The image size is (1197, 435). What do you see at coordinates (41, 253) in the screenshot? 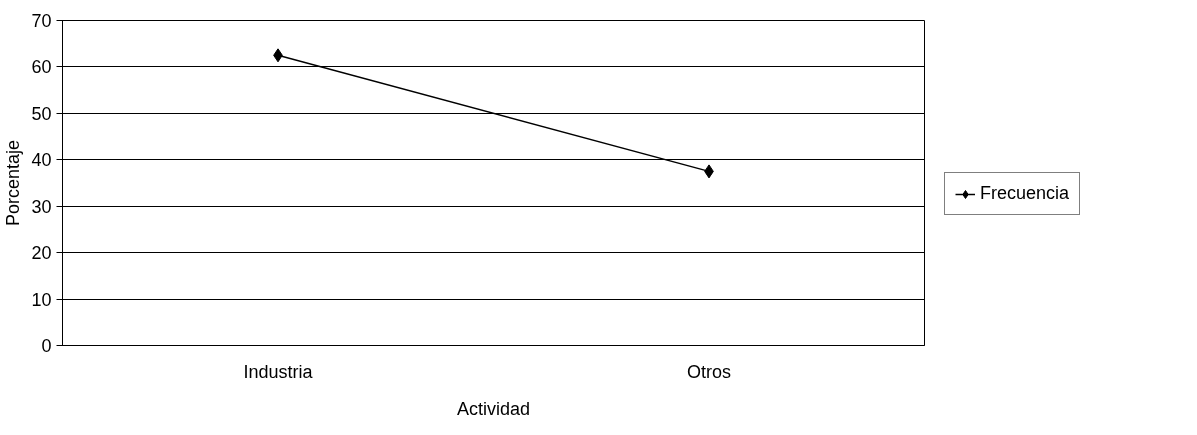
I see `y-tick-label: 20` at bounding box center [41, 253].